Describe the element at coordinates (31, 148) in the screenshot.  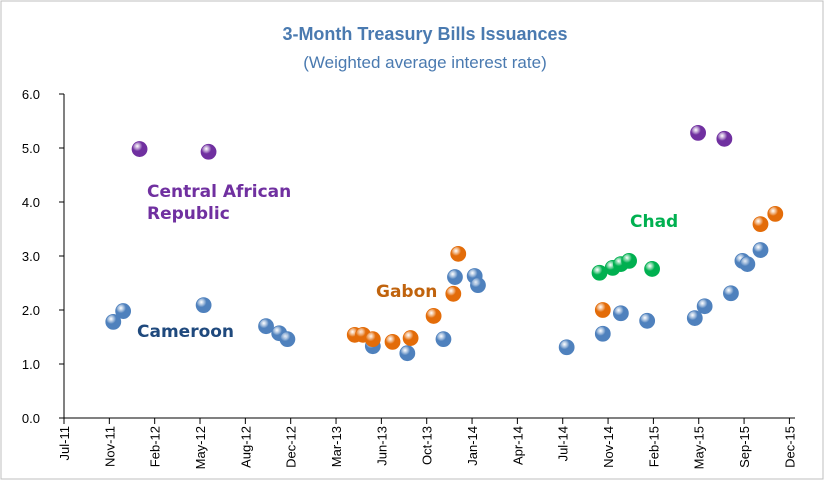
I see `y-tick-label: 5.0` at that location.